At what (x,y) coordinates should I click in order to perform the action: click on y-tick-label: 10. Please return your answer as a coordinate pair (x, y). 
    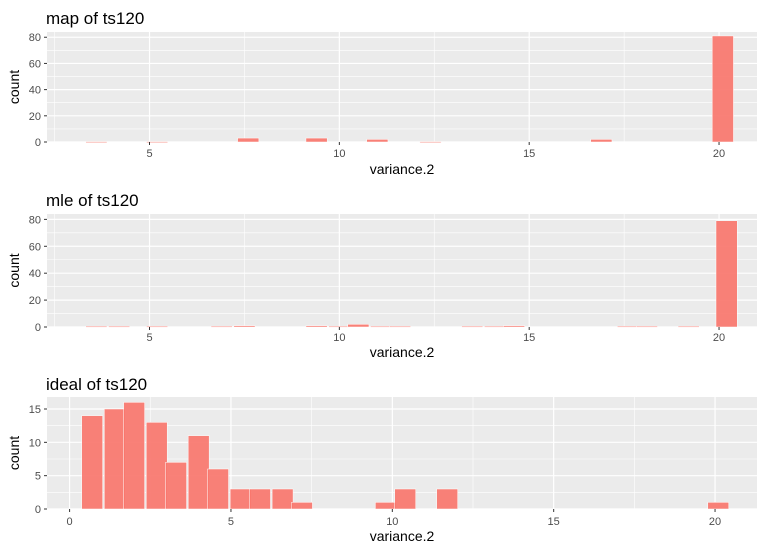
    Looking at the image, I should click on (35, 443).